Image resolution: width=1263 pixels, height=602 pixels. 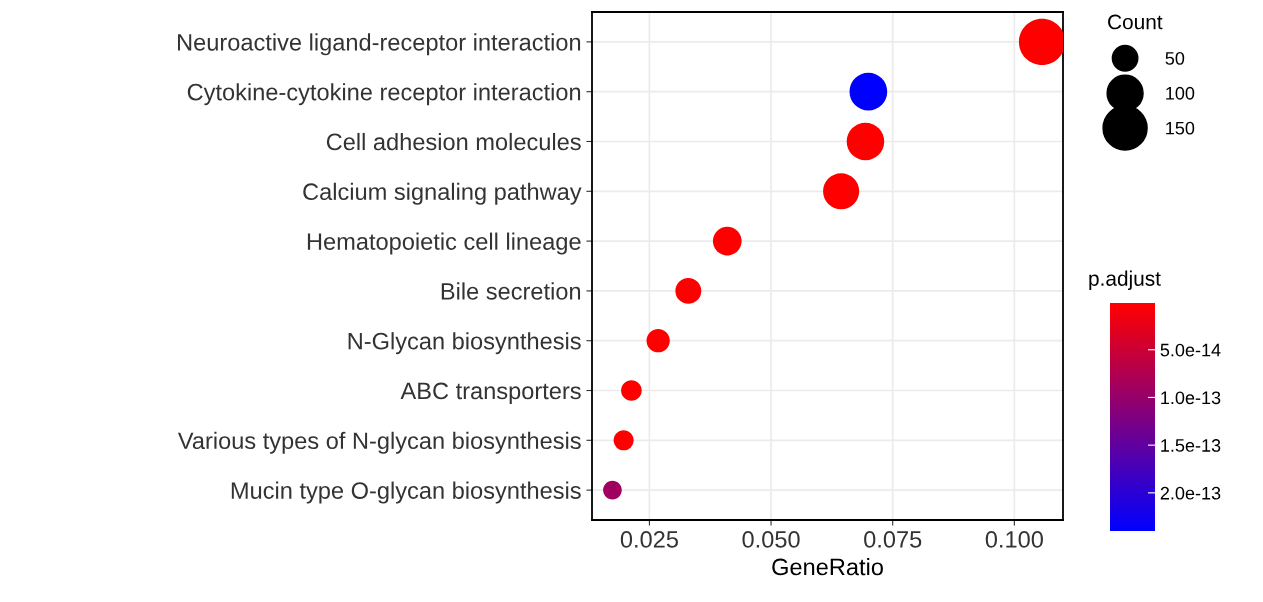 I want to click on x-tick-label: 0.100, so click(x=1014, y=539).